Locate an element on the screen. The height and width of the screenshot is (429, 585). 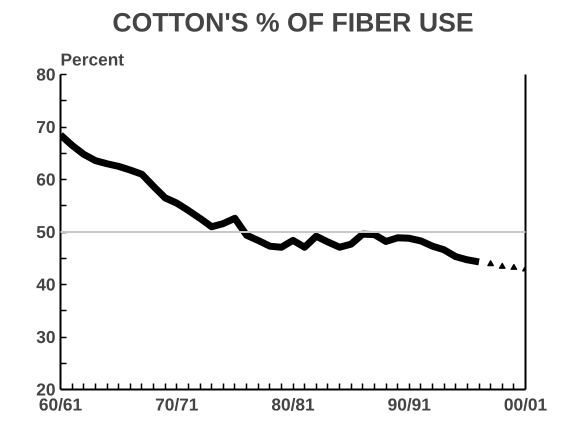
y-tick-label: 80 is located at coordinates (46, 74).